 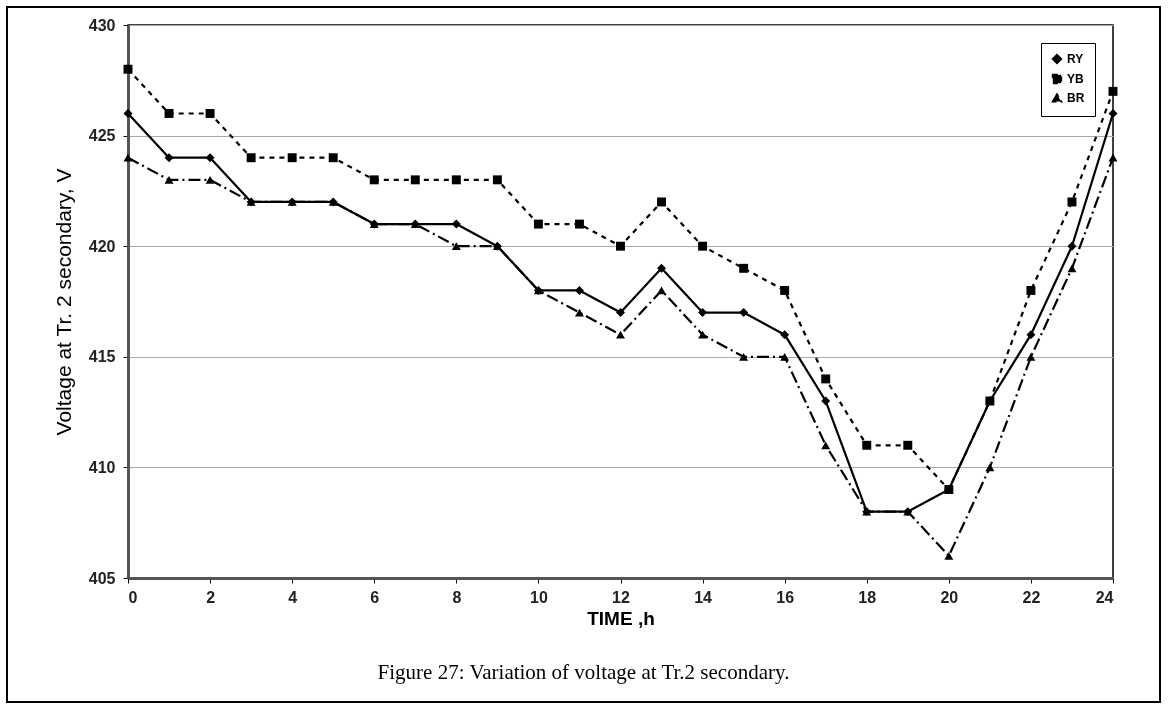 I want to click on legend-label: RY, so click(x=1075, y=59).